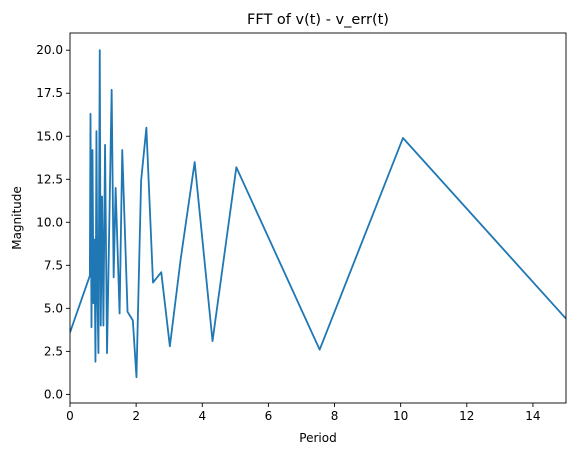 The height and width of the screenshot is (455, 576). Describe the element at coordinates (49, 179) in the screenshot. I see `y-tick-label: 12.5` at that location.